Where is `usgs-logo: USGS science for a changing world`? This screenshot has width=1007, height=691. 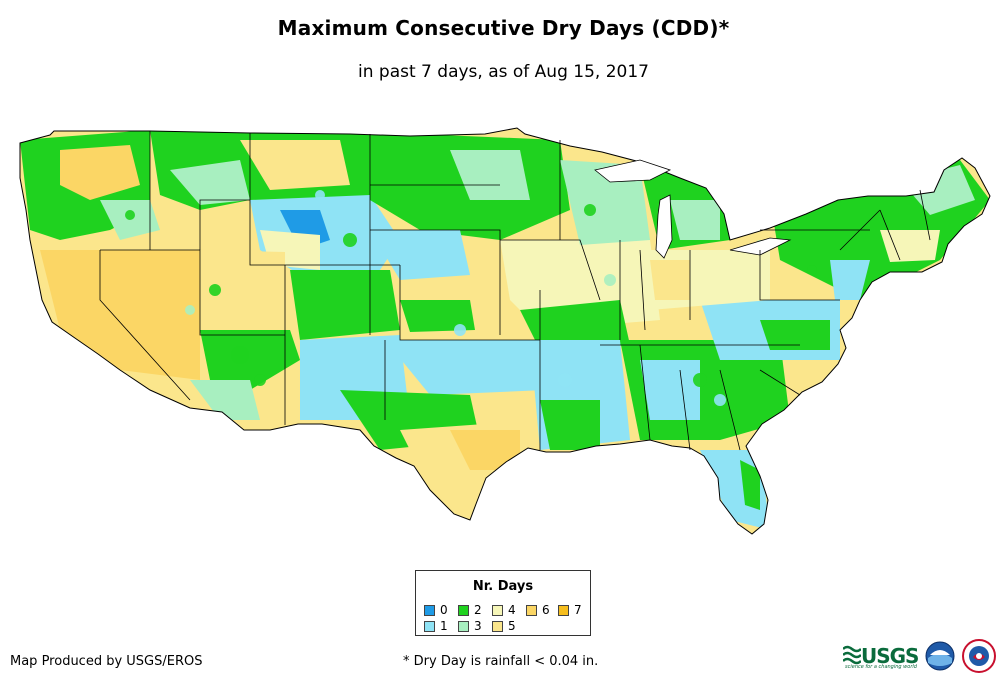 usgs-logo: USGS science for a changing world is located at coordinates (881, 656).